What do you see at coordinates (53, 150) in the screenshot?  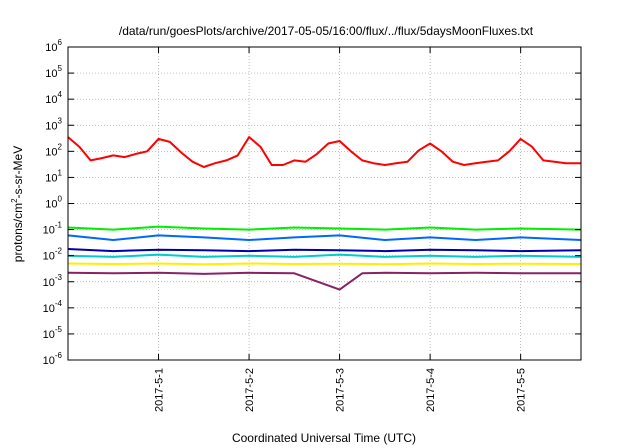 I see `y-tick-label: 10²` at bounding box center [53, 150].